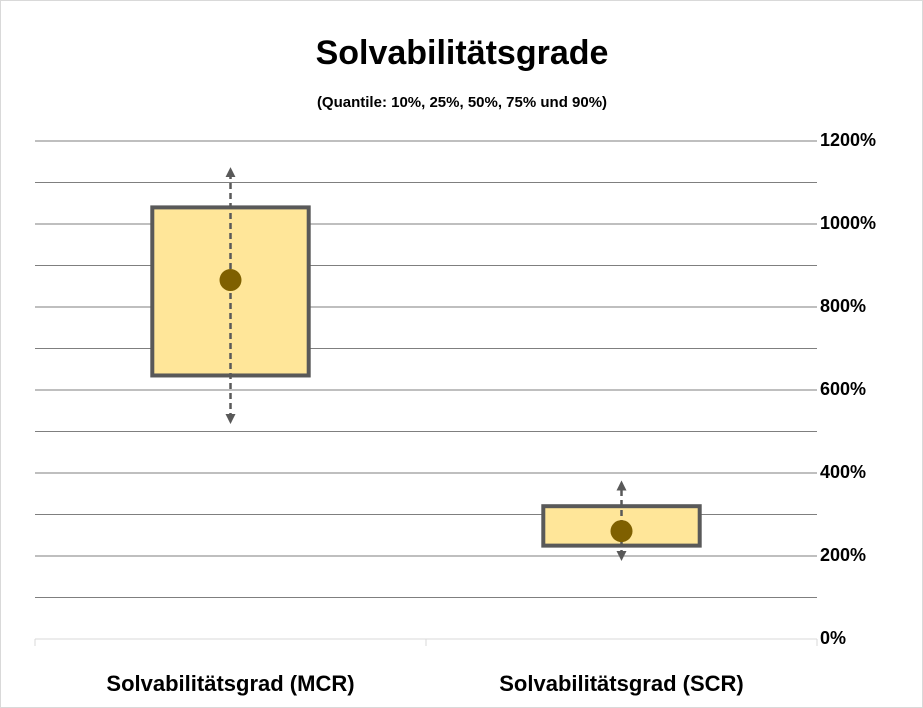 The height and width of the screenshot is (708, 923). I want to click on y-tick-label: 1000%, so click(848, 223).